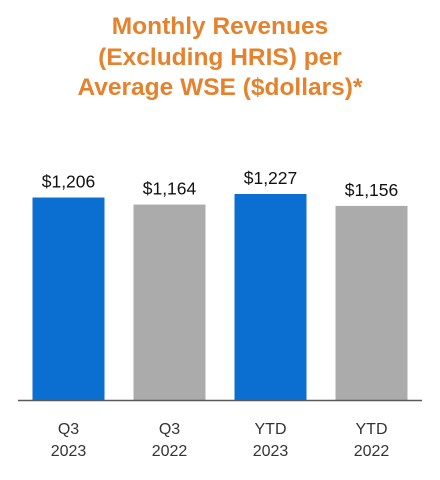 This screenshot has width=440, height=480. Describe the element at coordinates (170, 189) in the screenshot. I see `data-label: $1,164` at that location.